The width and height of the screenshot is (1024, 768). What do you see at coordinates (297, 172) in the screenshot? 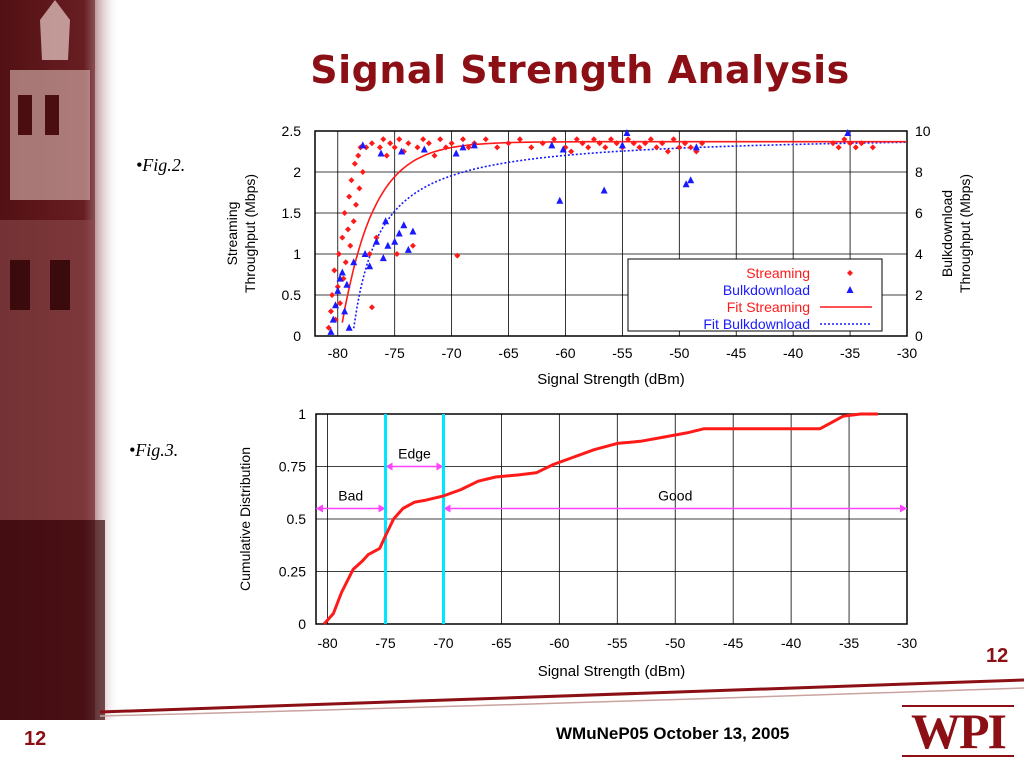
I see `fig2-y-tick-label: 2` at bounding box center [297, 172].